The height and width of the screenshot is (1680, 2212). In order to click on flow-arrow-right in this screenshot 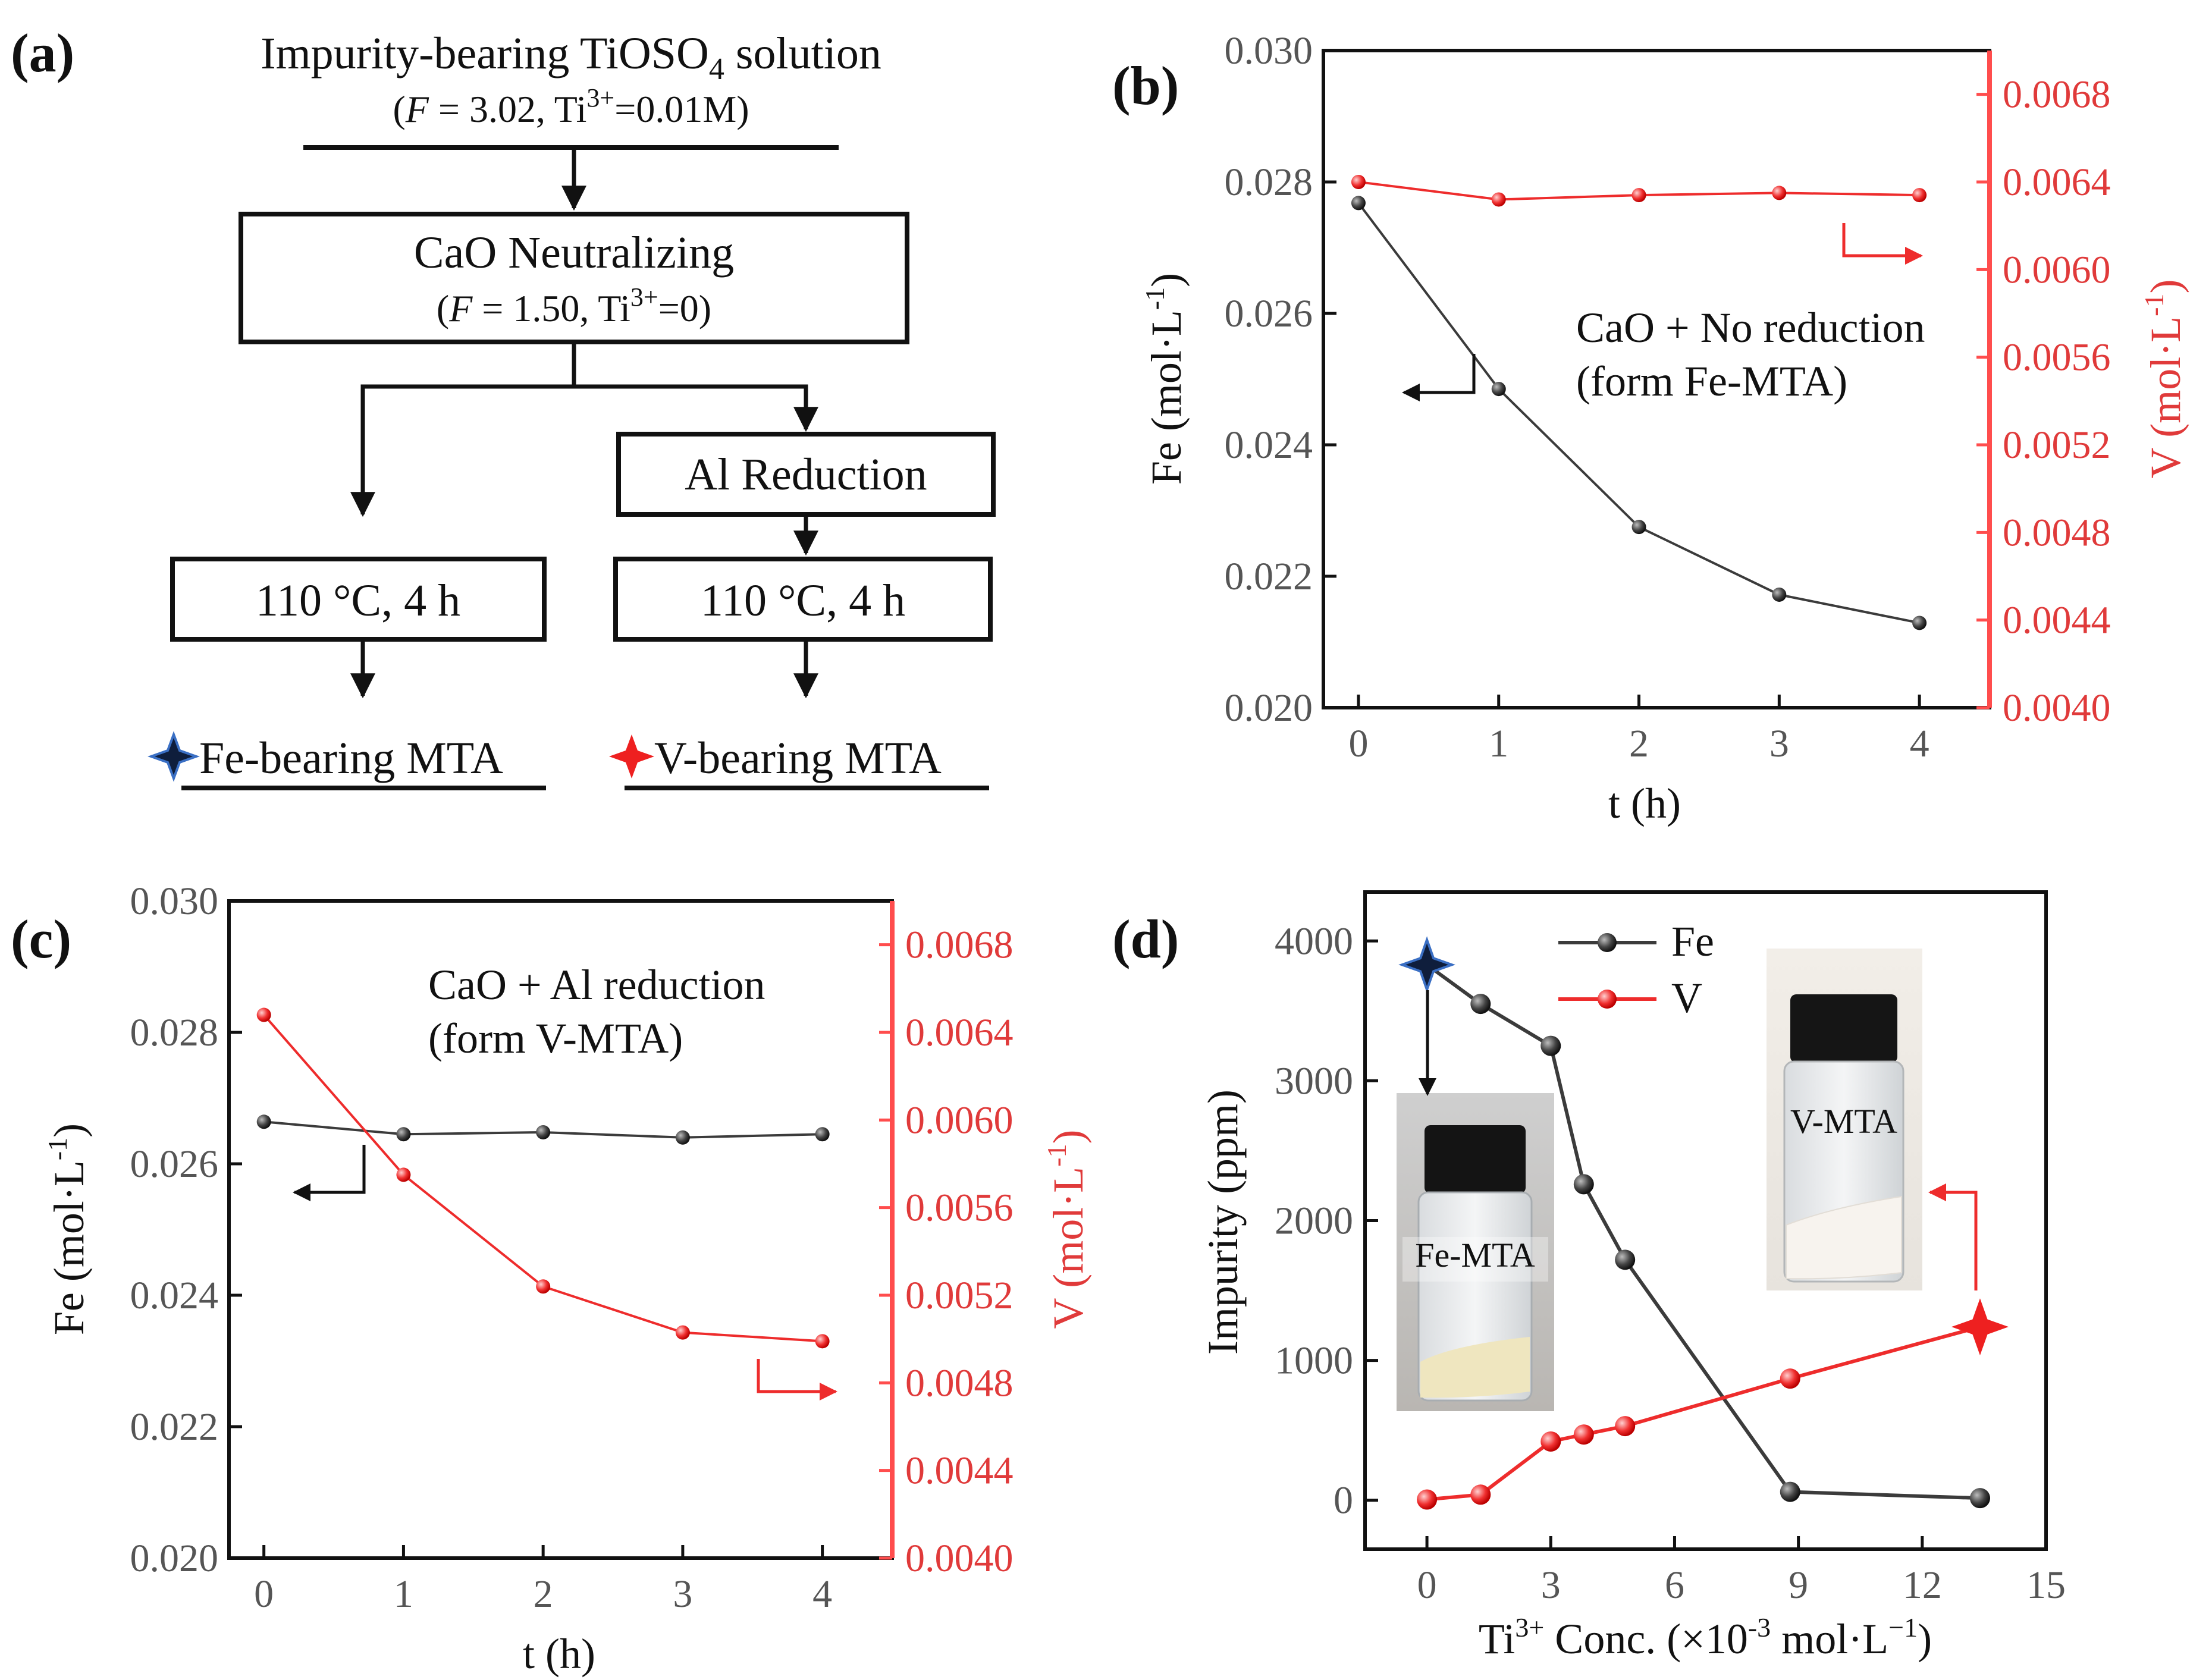, I will do `click(696, 408)`.